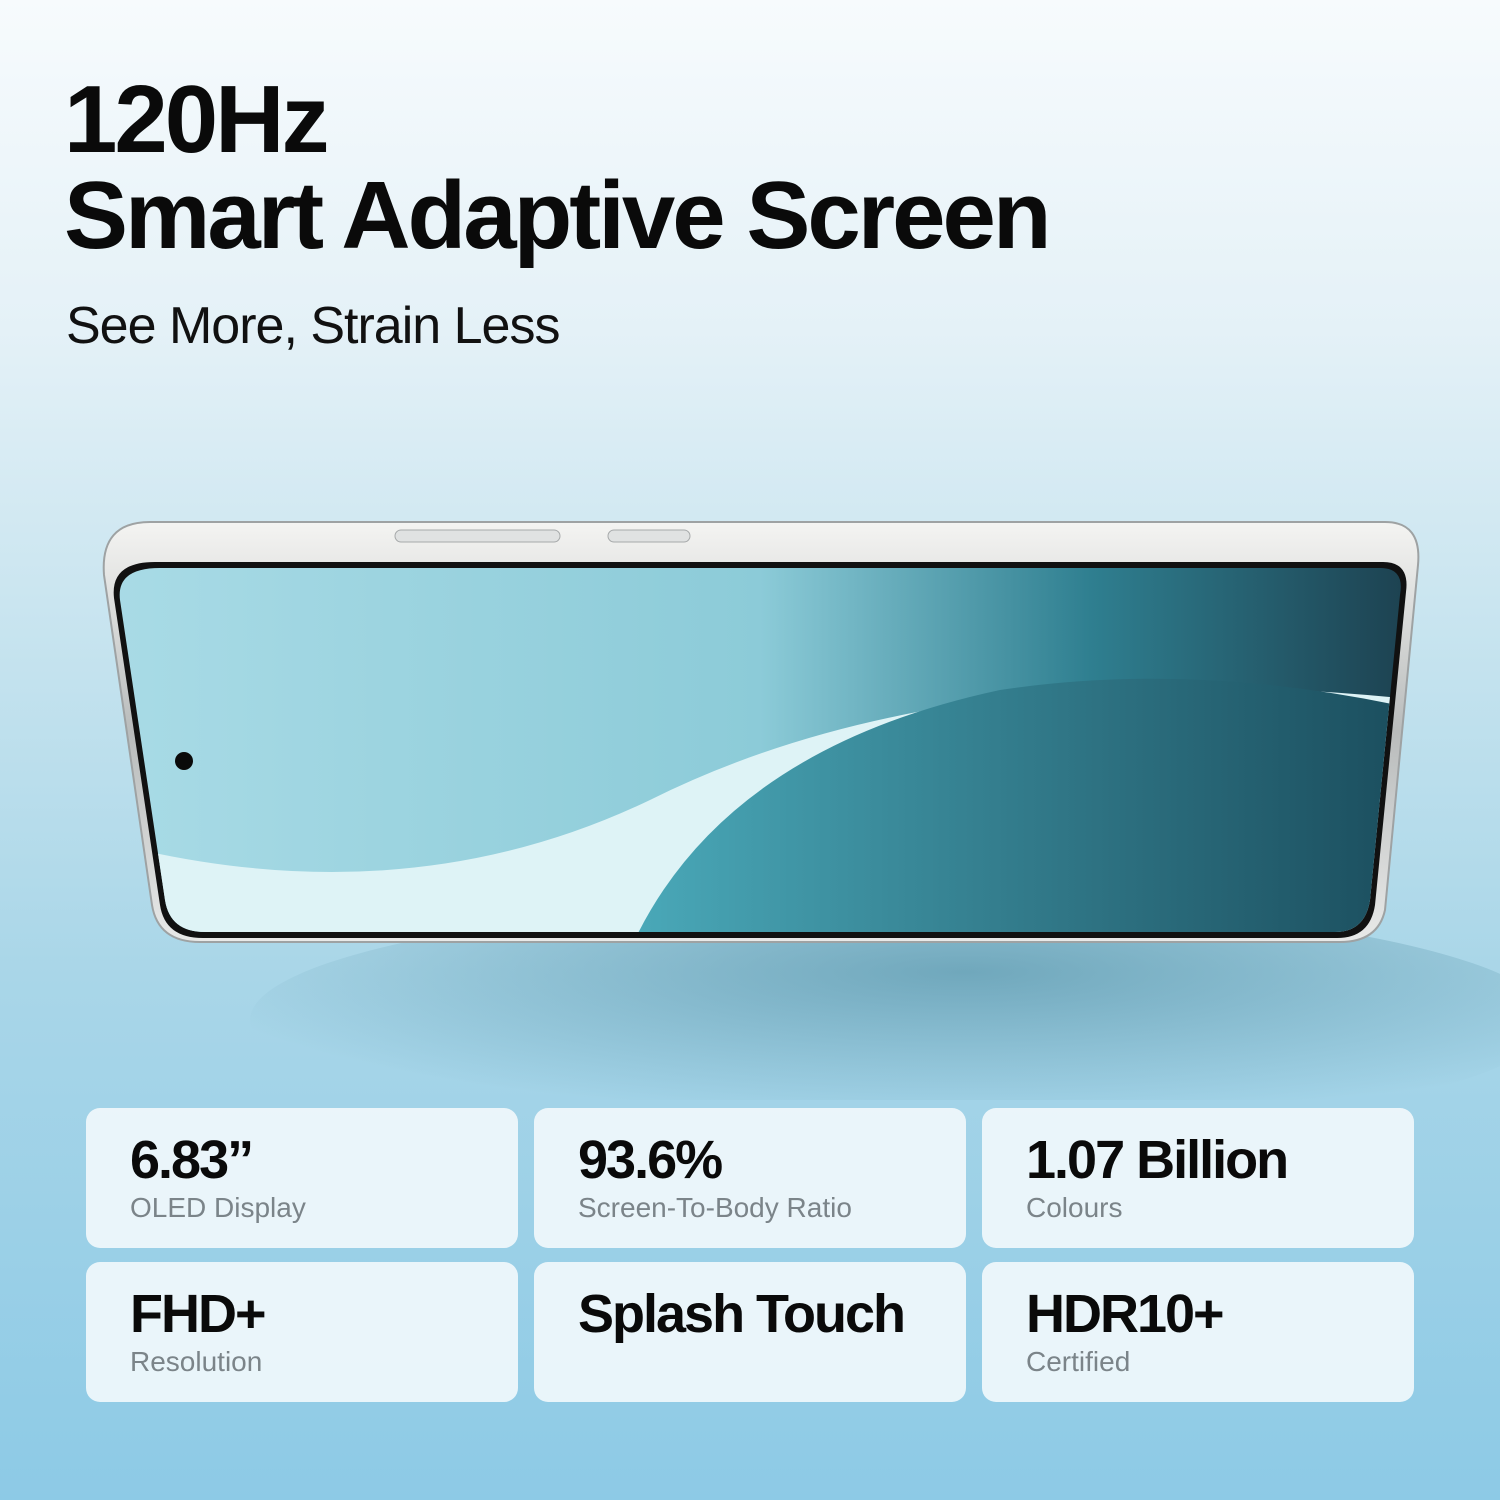  What do you see at coordinates (1078, 1361) in the screenshot?
I see `spec-label: Certified` at bounding box center [1078, 1361].